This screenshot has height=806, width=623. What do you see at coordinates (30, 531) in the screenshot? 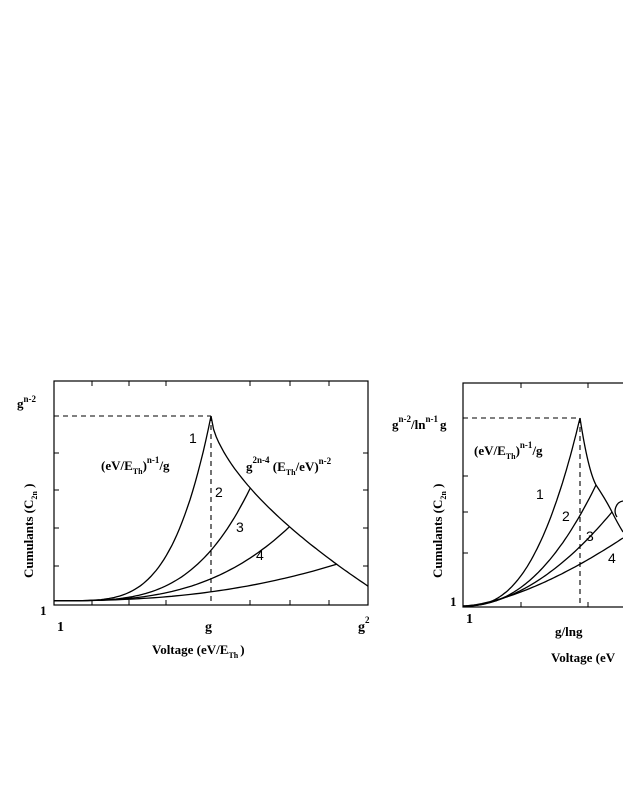
I see `left-y-axis-title: Cumulants (C2n )` at bounding box center [30, 531].